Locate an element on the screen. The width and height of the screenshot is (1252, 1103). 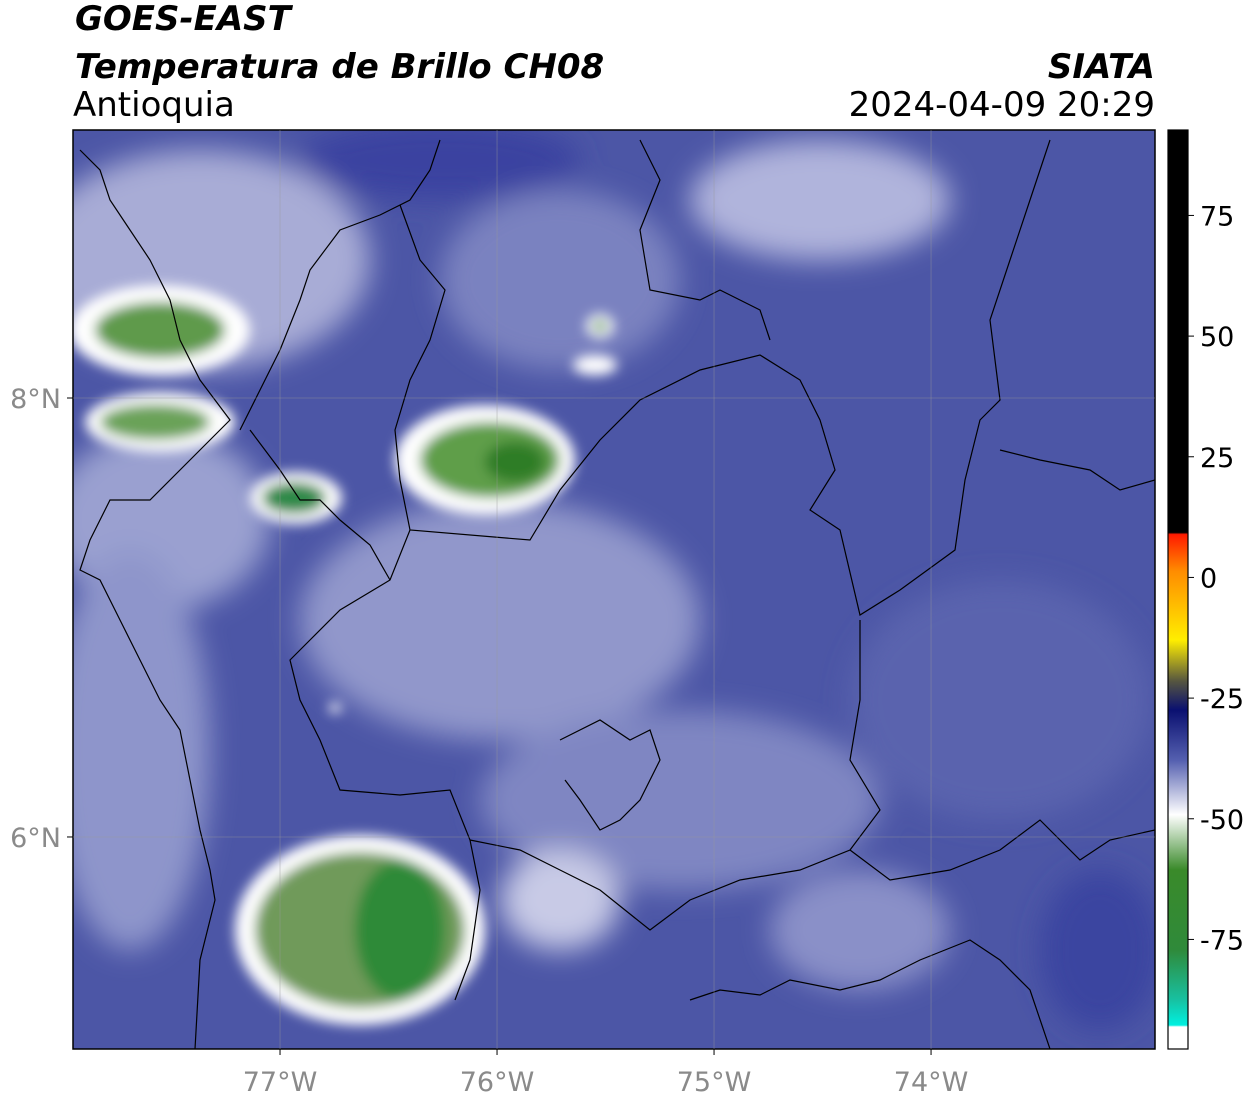
x-tick-label: 77°W is located at coordinates (280, 1082).